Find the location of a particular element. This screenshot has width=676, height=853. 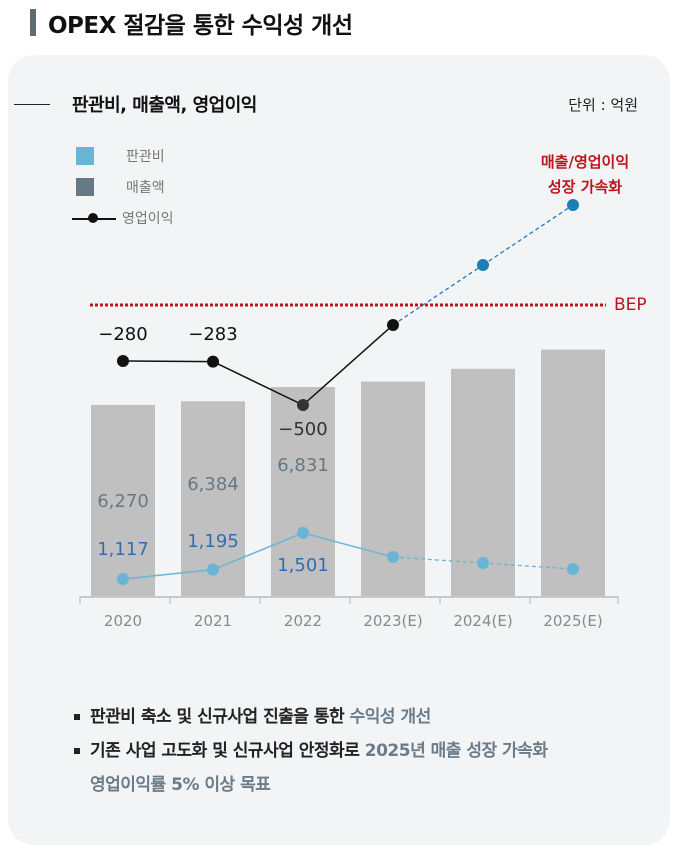

title-accent-bar is located at coordinates (33, 22).